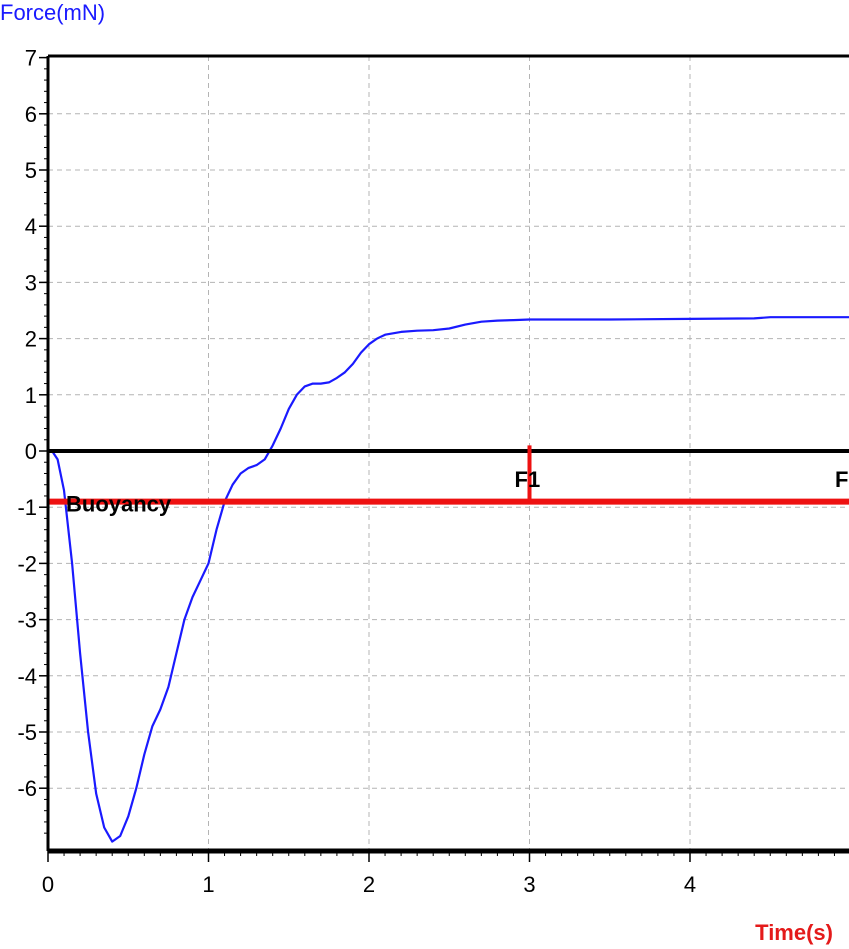 Image resolution: width=849 pixels, height=949 pixels. Describe the element at coordinates (31, 451) in the screenshot. I see `y-tick-label: 0` at that location.